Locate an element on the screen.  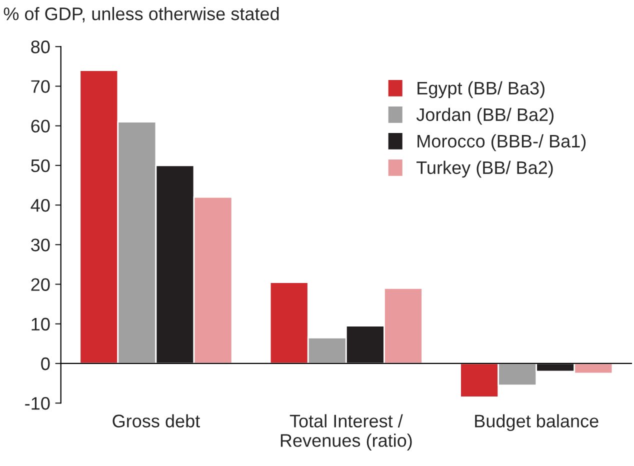
legend-label: Turkey (BB/ Ba2) is located at coordinates (484, 169).